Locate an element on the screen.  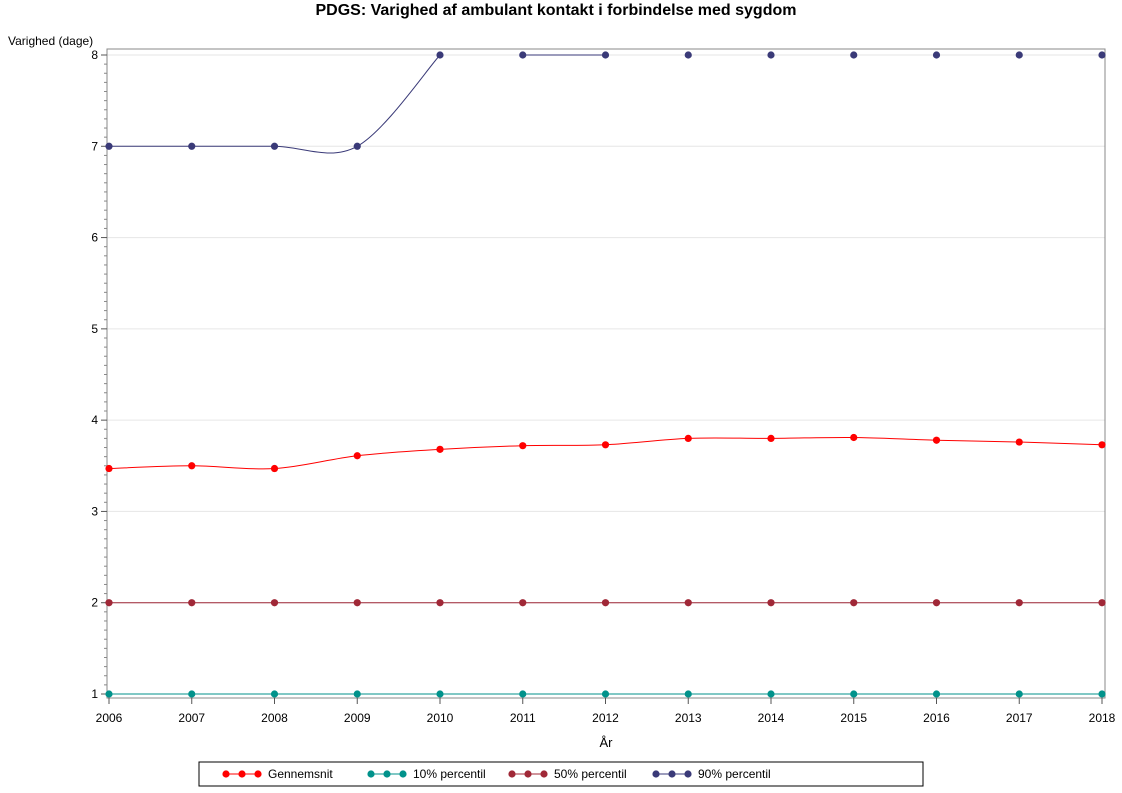
x-tick-label: 2014 is located at coordinates (771, 718).